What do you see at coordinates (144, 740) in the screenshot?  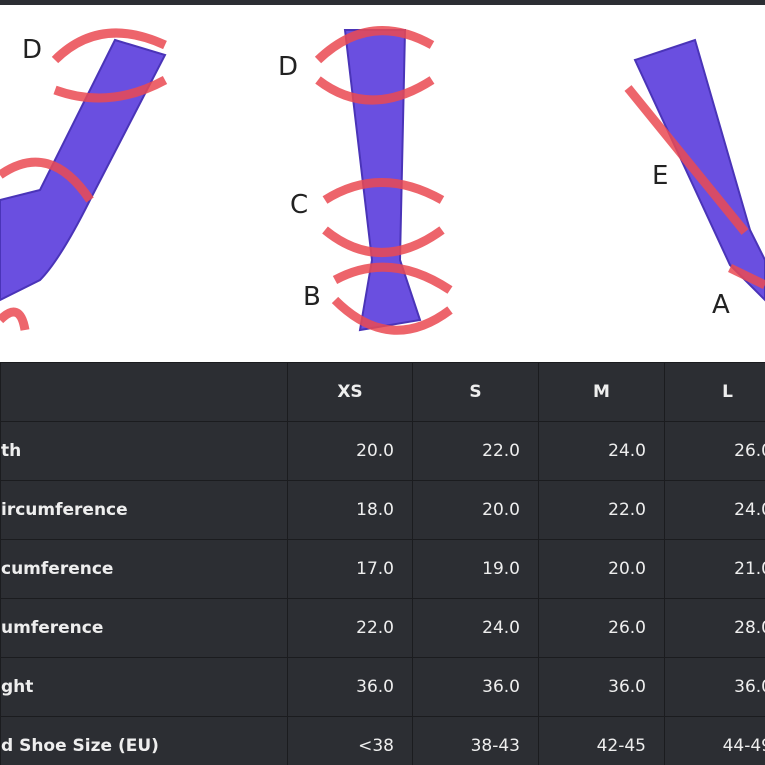 I see `row-label: d Shoe Size (EU)` at bounding box center [144, 740].